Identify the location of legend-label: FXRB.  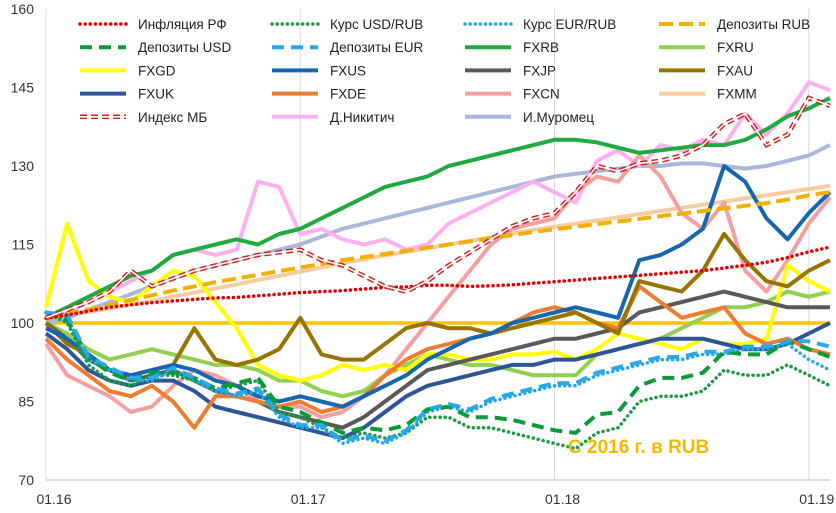
(541, 47).